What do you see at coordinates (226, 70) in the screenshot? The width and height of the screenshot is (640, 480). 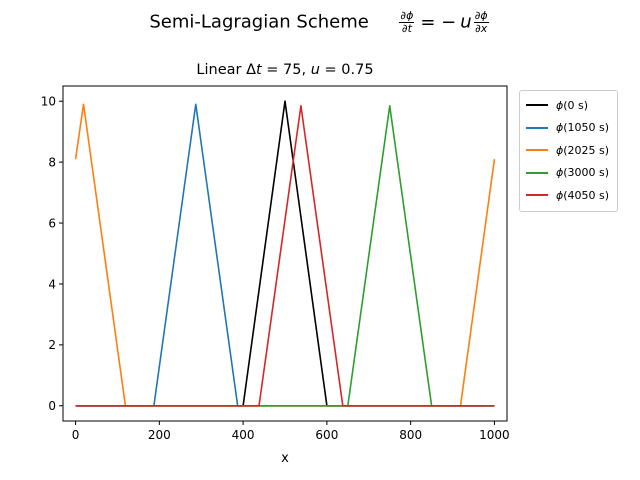 I see `title-prefix: Linear Δ` at bounding box center [226, 70].